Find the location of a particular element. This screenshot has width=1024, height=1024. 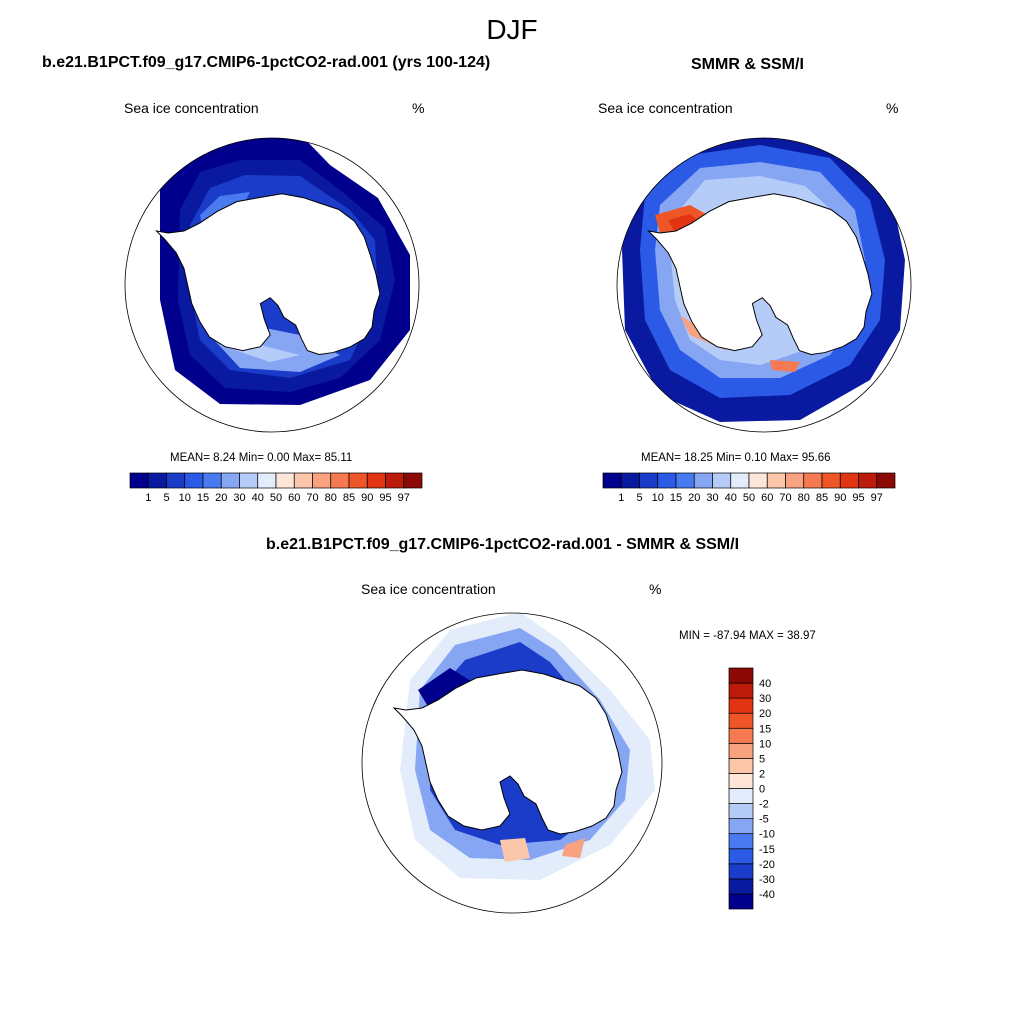

colorbar-tick-label: -10 is located at coordinates (767, 835).